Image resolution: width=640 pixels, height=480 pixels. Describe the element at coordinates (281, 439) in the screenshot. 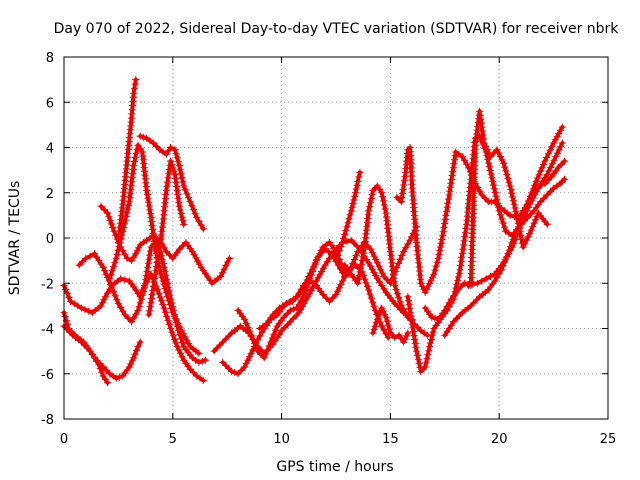

I see `x-tick-label: 10` at that location.